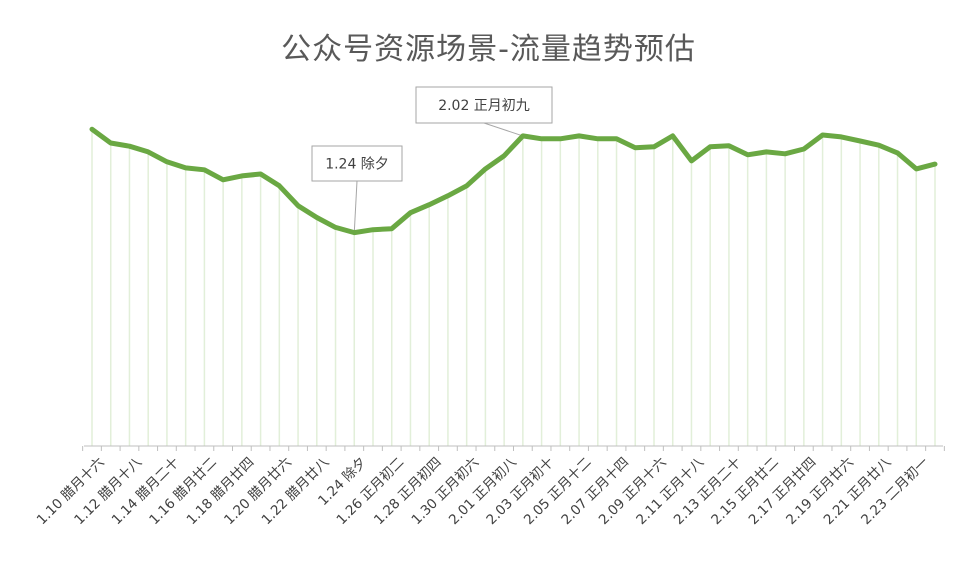 Image resolution: width=977 pixels, height=566 pixels. I want to click on callout-label: 1.24 除夕, so click(357, 165).